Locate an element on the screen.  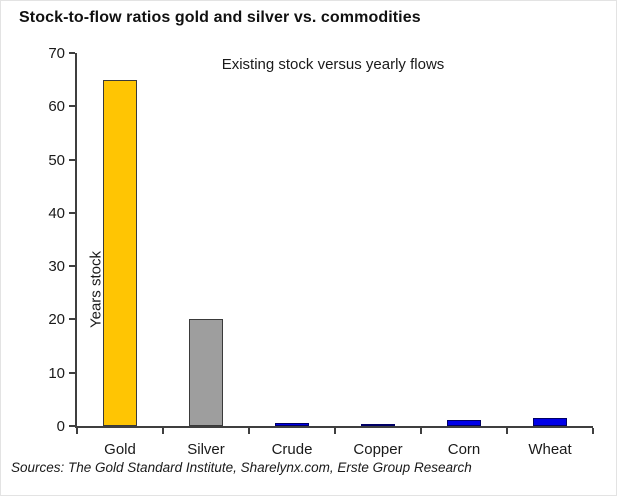
bar-corn is located at coordinates (464, 423).